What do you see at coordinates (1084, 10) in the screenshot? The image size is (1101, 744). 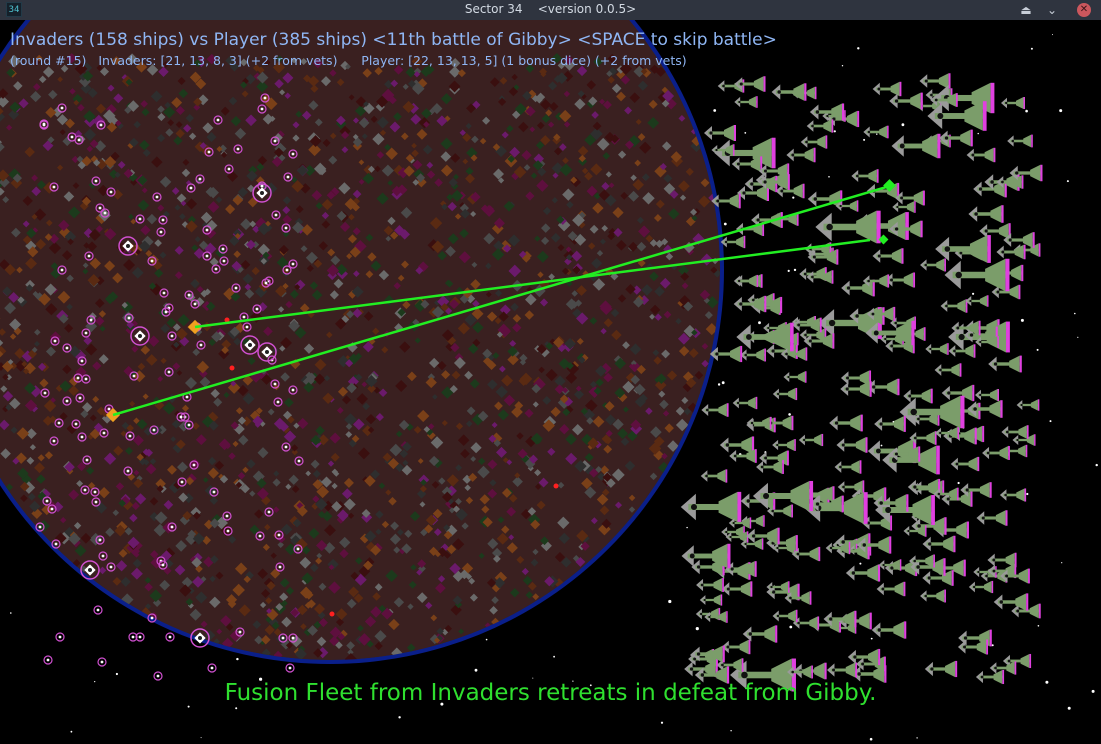 I see `close-icon: ✕` at bounding box center [1084, 10].